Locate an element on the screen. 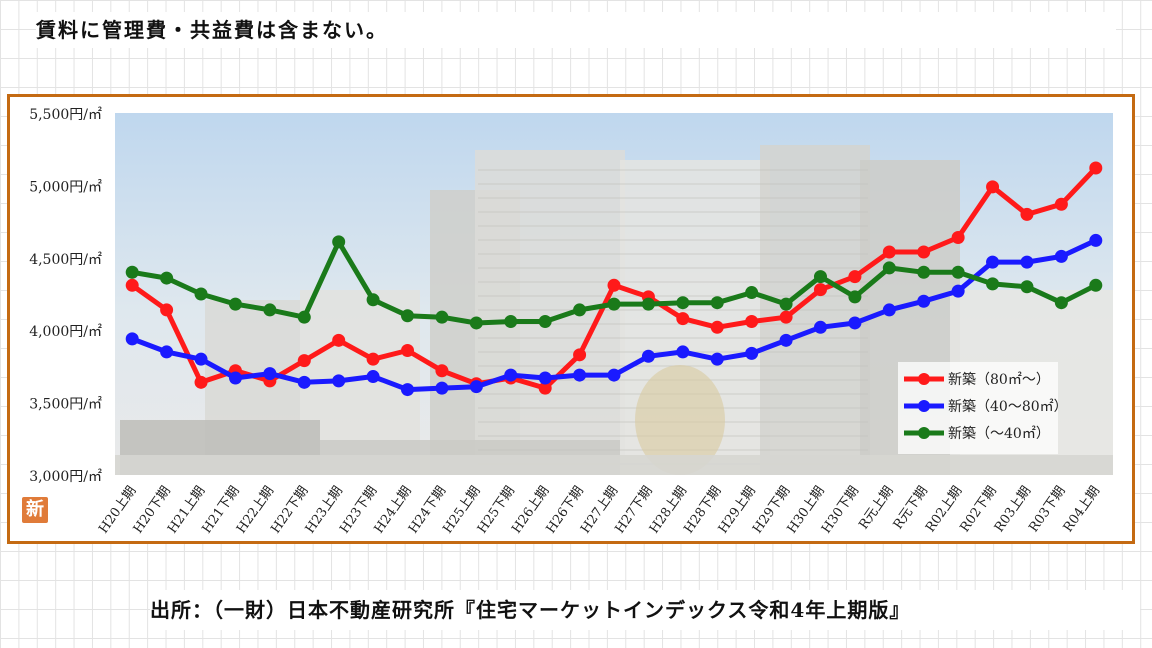  legend-label: 新築（40～80㎡） is located at coordinates (1008, 407).